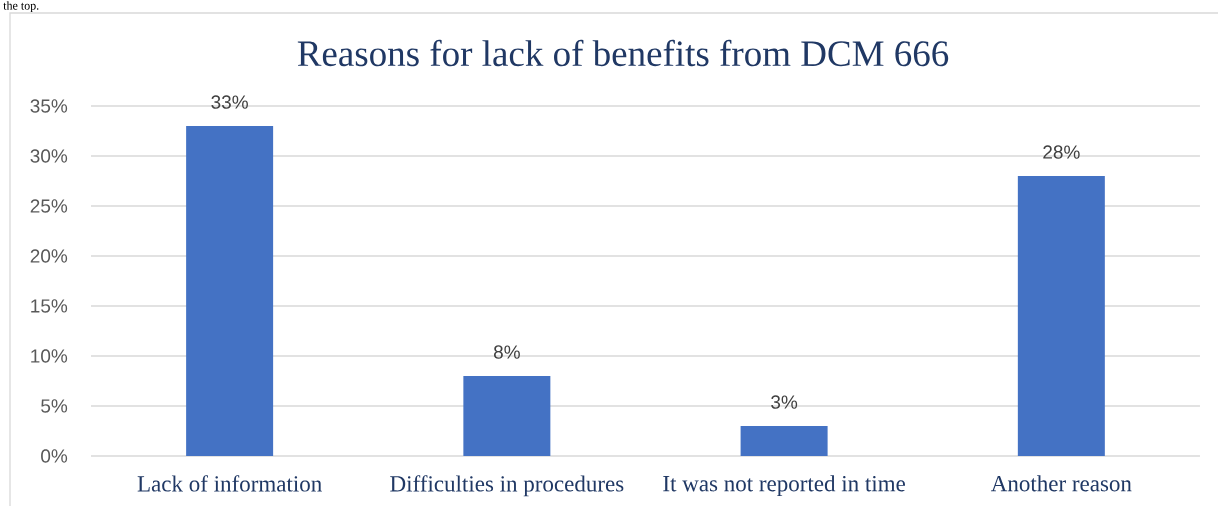  I want to click on y-tick-label: 10%, so click(49, 356).